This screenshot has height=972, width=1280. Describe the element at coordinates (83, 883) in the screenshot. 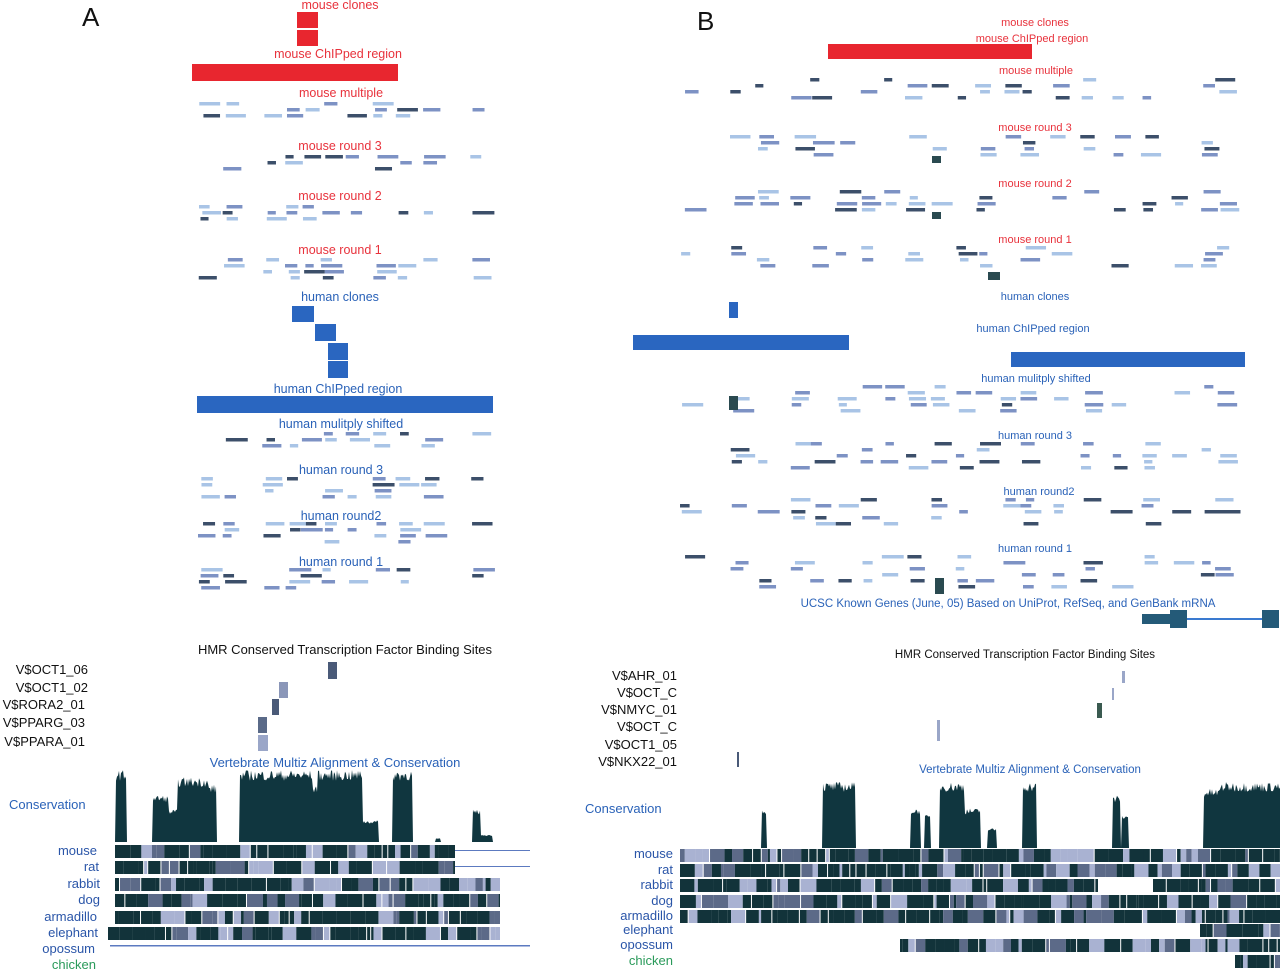

I see `a-species-label: rabbit` at that location.